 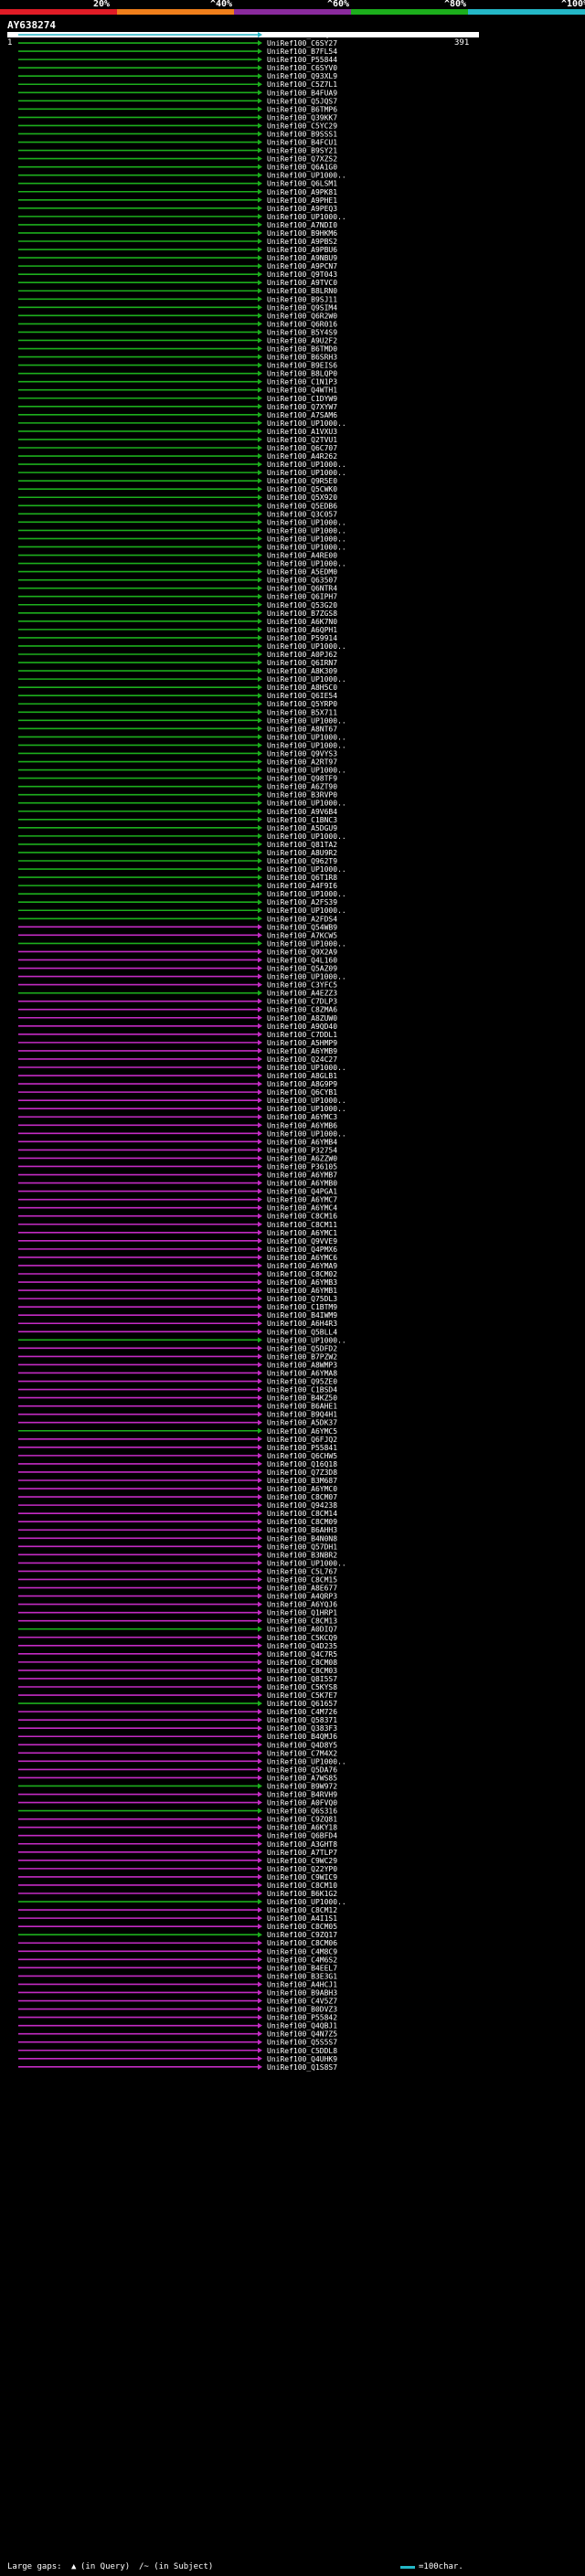 What do you see at coordinates (302, 1778) in the screenshot?
I see `hit-label: UniRef100_A7WS85` at bounding box center [302, 1778].